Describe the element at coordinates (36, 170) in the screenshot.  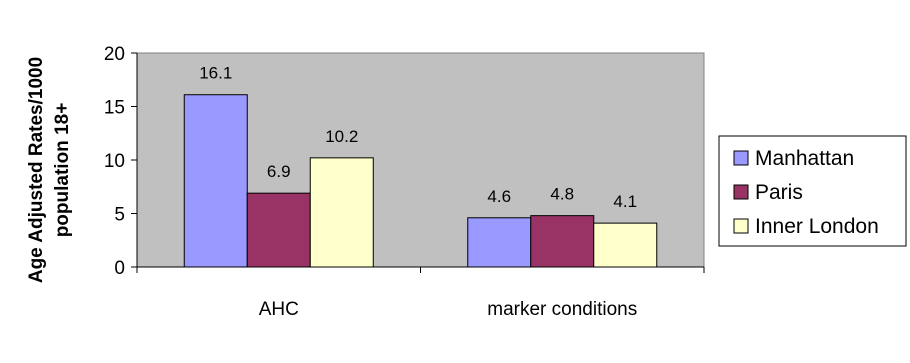
I see `y-axis-label-line1: Age Adjusted Rates/1000` at that location.